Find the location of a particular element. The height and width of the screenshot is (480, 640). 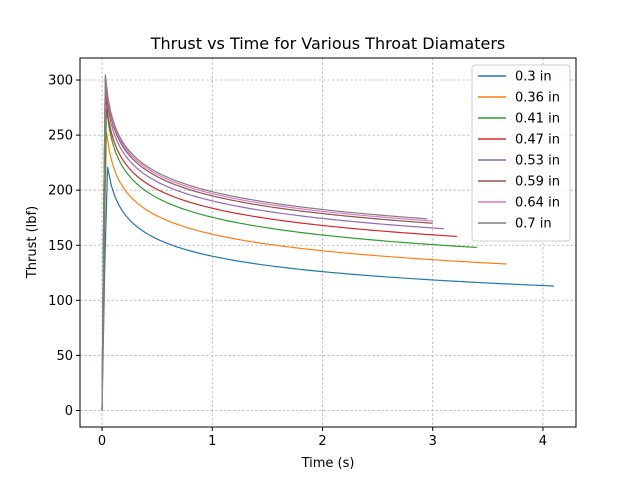

legend-label: 0.7 in is located at coordinates (533, 224).